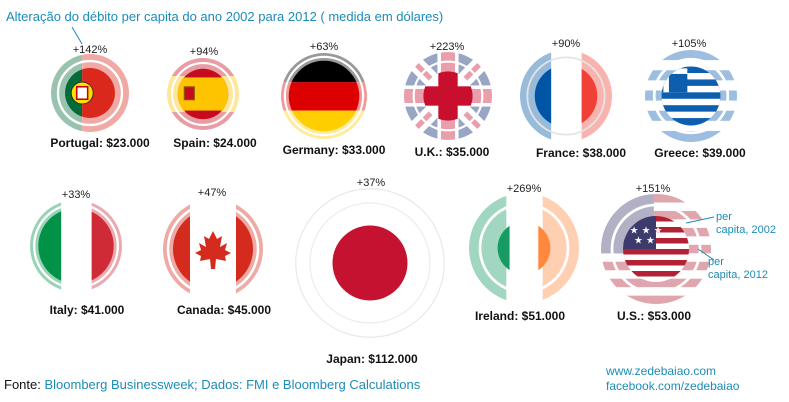 This screenshot has width=789, height=402. I want to click on change-canada: +47%, so click(212, 193).